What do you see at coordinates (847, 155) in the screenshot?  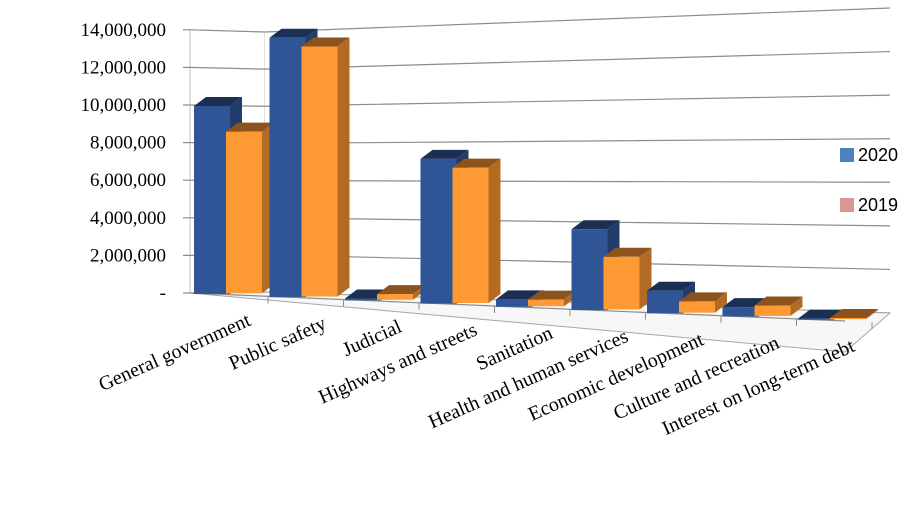 I see `legend-swatch-2020` at bounding box center [847, 155].